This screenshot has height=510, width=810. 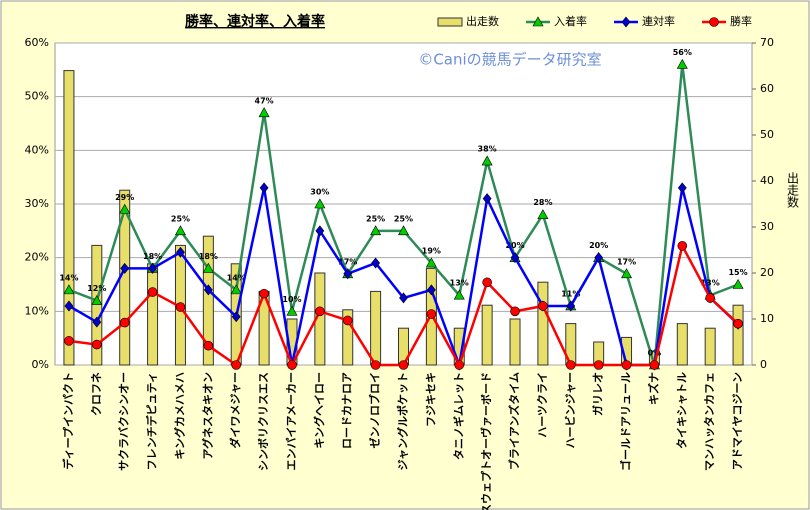 What do you see at coordinates (767, 180) in the screenshot?
I see `y2-tick-label: 40` at bounding box center [767, 180].